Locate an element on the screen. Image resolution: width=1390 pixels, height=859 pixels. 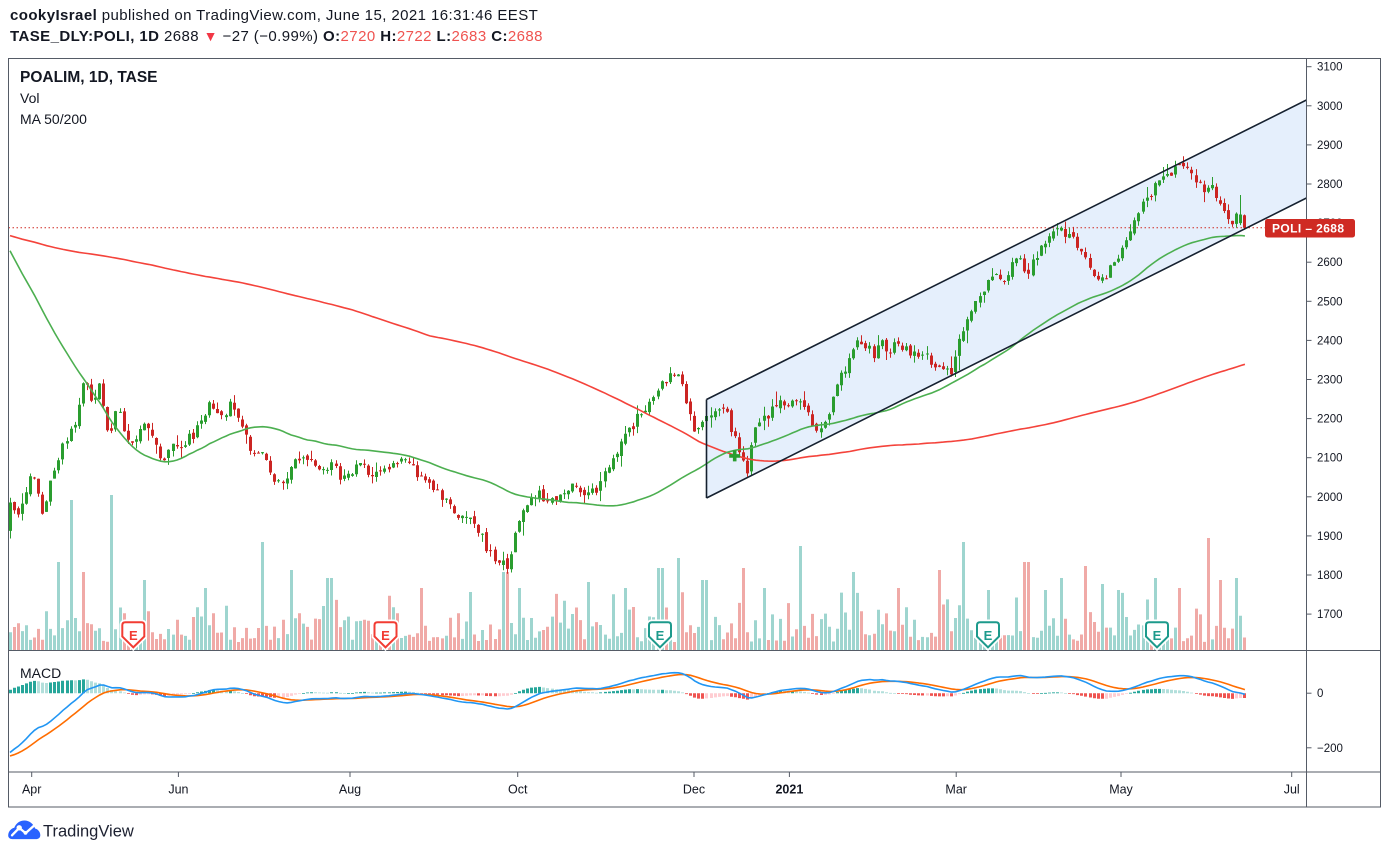
svg-text: Apr is located at coordinates (31, 790).